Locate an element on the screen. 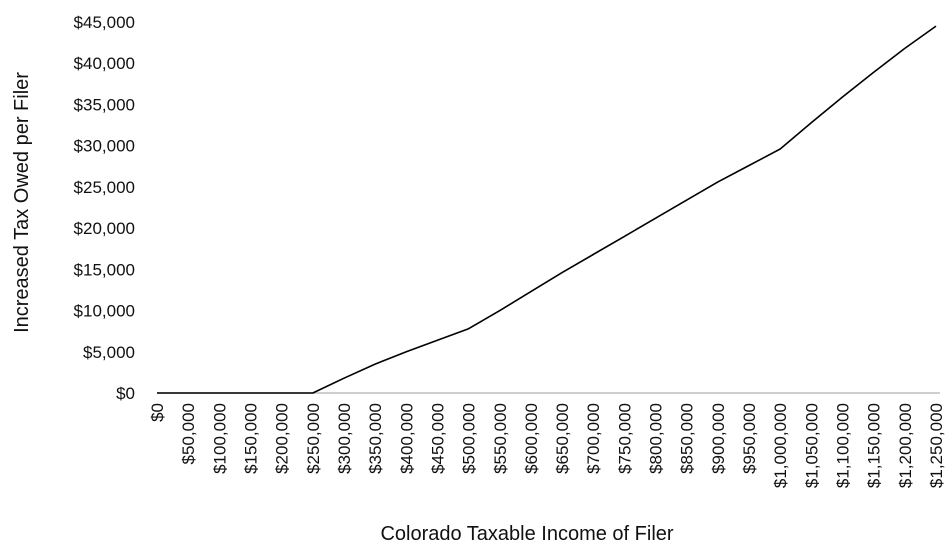 Image resolution: width=951 pixels, height=552 pixels. x-tick-label: $1,000,000 is located at coordinates (780, 445).